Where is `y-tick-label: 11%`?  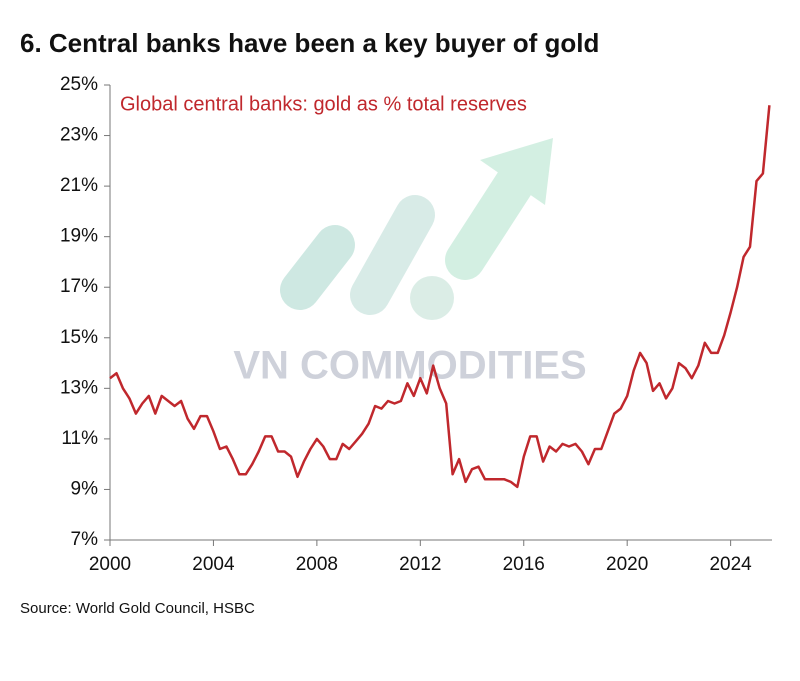
y-tick-label: 11% is located at coordinates (79, 438).